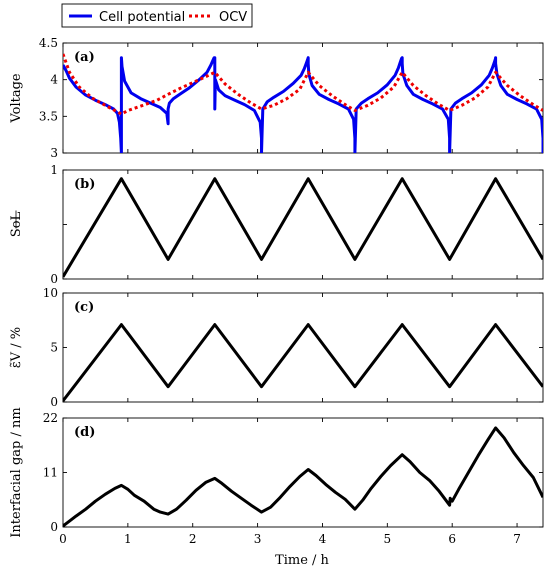 The width and height of the screenshot is (550, 576). What do you see at coordinates (54, 170) in the screenshot?
I see `y-tick-label: 1` at bounding box center [54, 170].